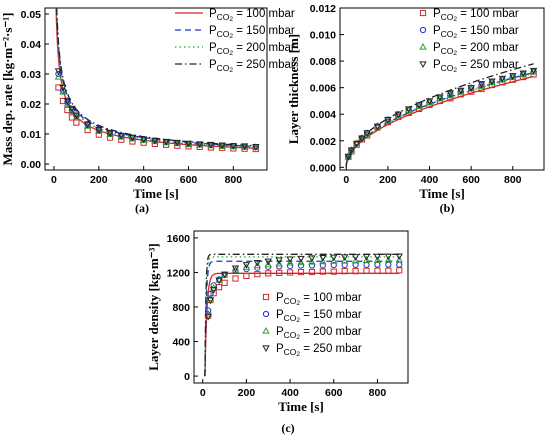 This screenshot has width=550, height=441. I want to click on x-tick-label: 800, so click(234, 180).